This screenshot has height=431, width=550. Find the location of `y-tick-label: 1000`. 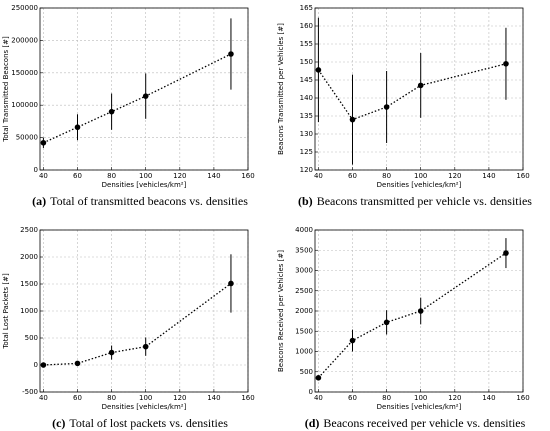

y-tick-label: 1000 is located at coordinates (29, 311).